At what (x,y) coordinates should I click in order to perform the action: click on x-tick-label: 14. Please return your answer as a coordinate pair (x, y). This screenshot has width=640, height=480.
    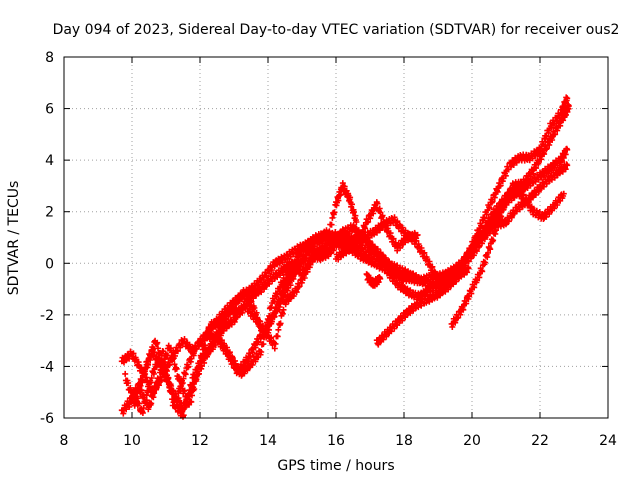
    Looking at the image, I should click on (268, 441).